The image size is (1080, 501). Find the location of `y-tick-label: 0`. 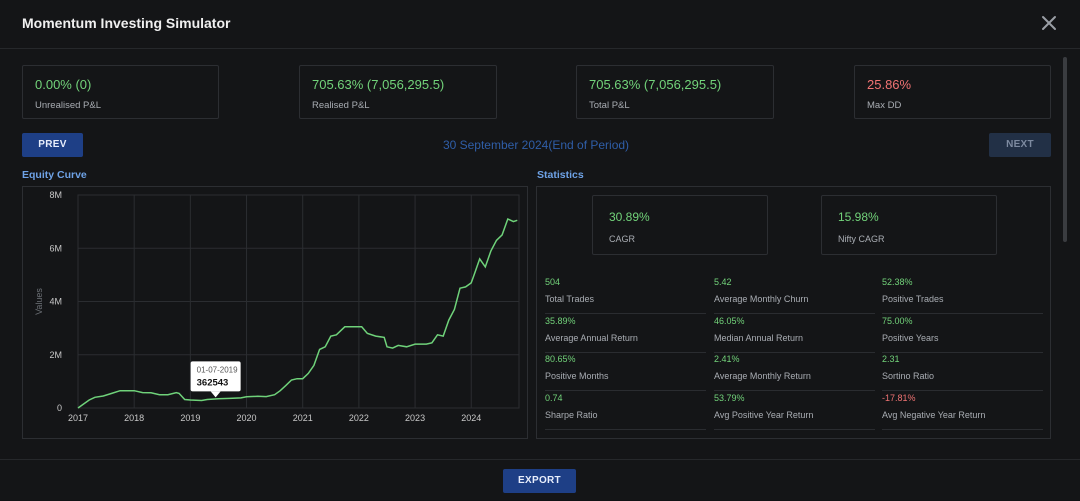

y-tick-label: 0 is located at coordinates (59, 408).